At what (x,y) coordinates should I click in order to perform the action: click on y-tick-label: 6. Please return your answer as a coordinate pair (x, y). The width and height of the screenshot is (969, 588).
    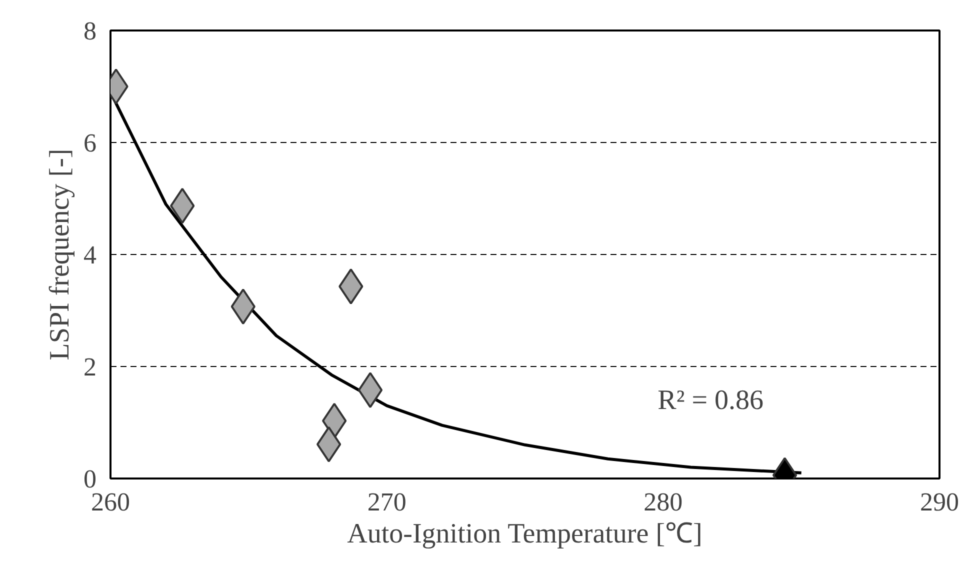
    Looking at the image, I should click on (90, 143).